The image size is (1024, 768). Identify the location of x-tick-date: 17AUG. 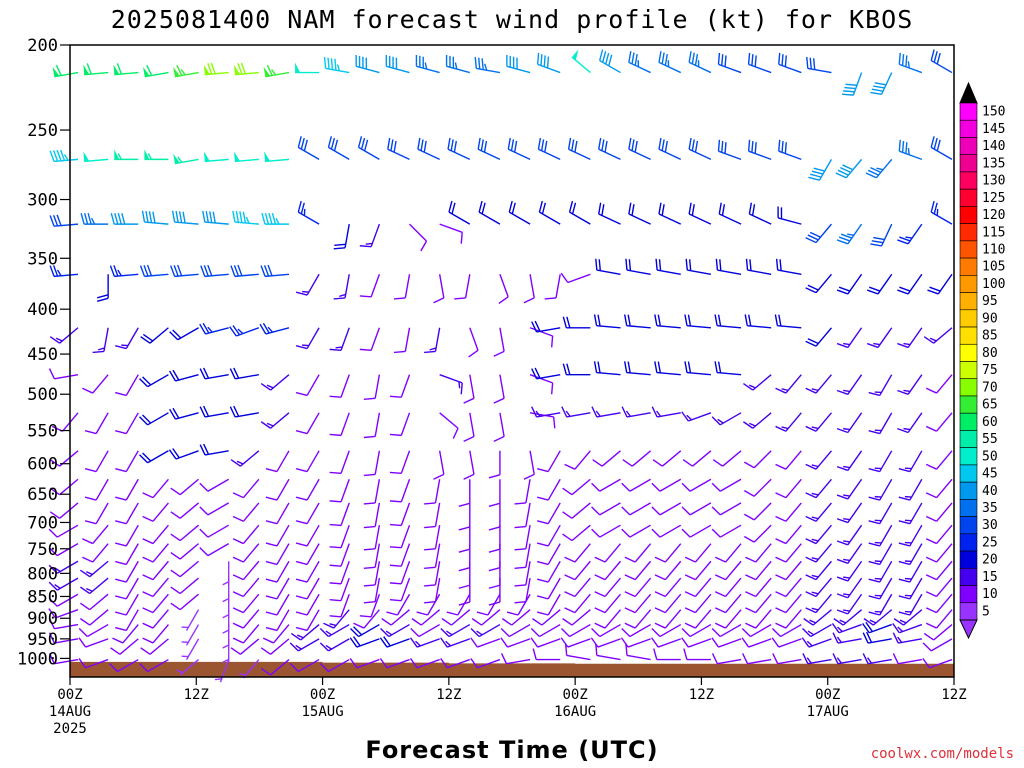
(828, 712).